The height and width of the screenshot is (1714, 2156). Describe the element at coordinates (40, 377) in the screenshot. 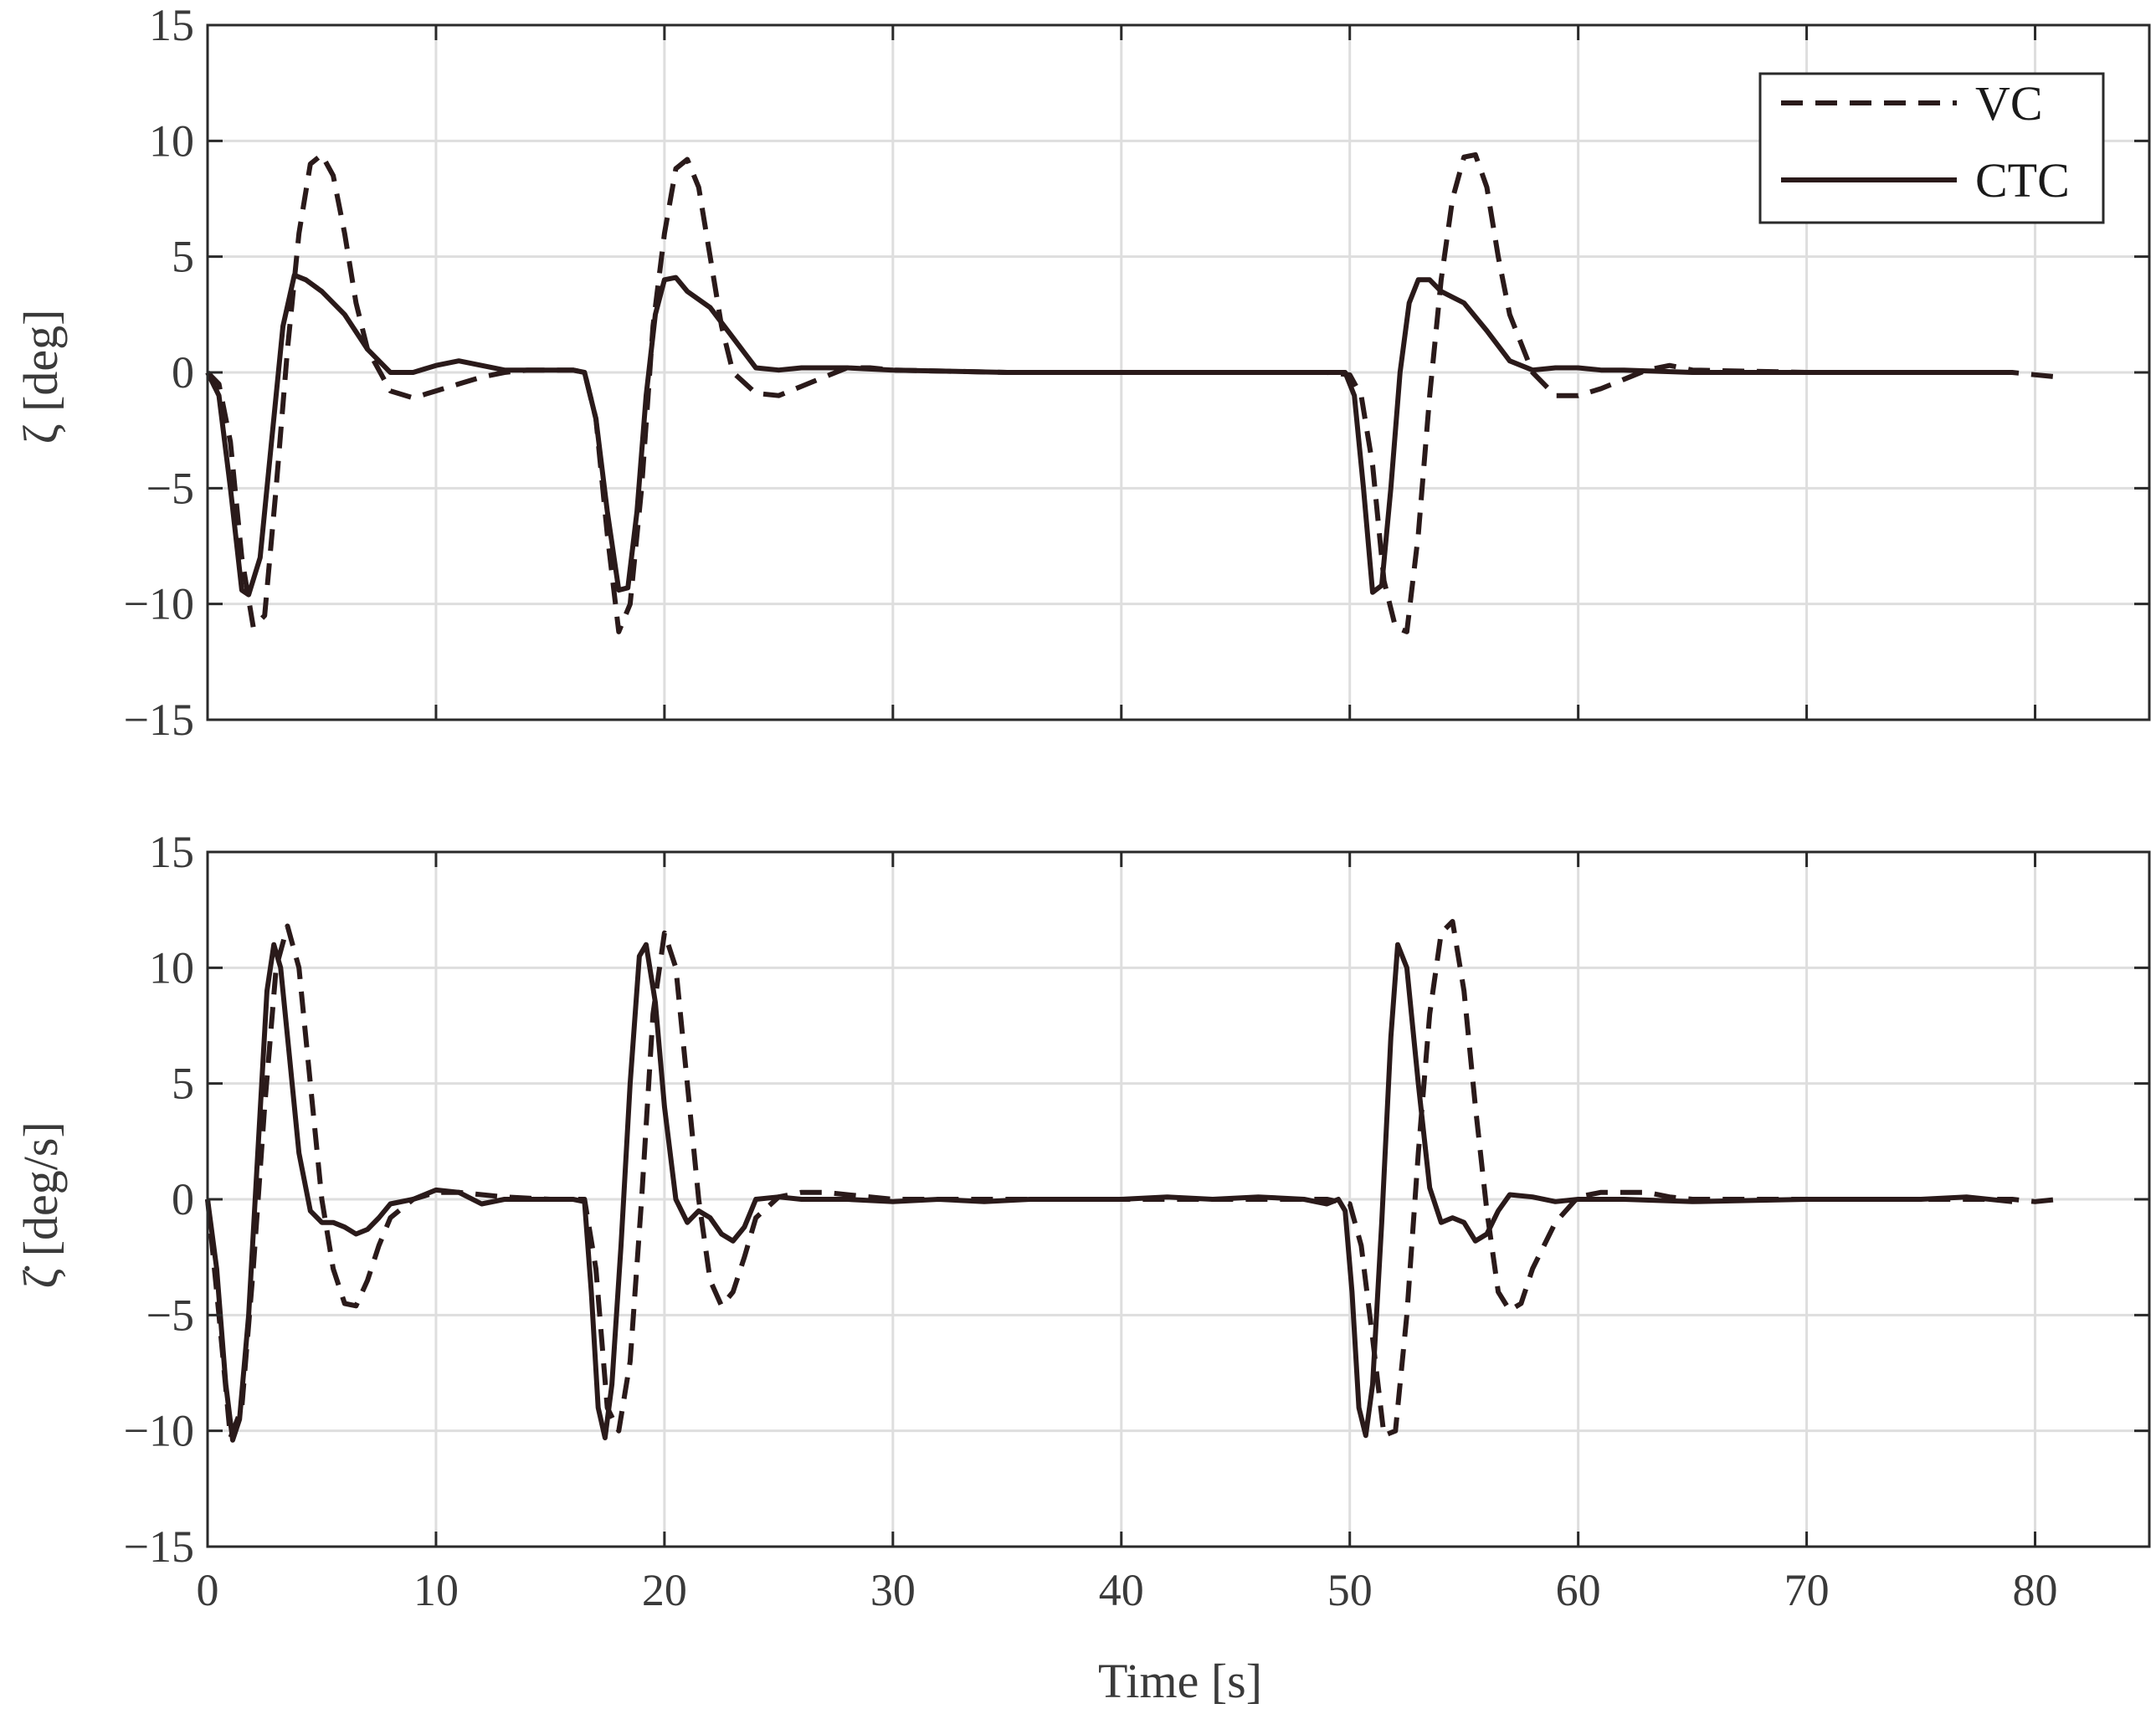

I see `top-ylabel: ζ [deg]` at that location.